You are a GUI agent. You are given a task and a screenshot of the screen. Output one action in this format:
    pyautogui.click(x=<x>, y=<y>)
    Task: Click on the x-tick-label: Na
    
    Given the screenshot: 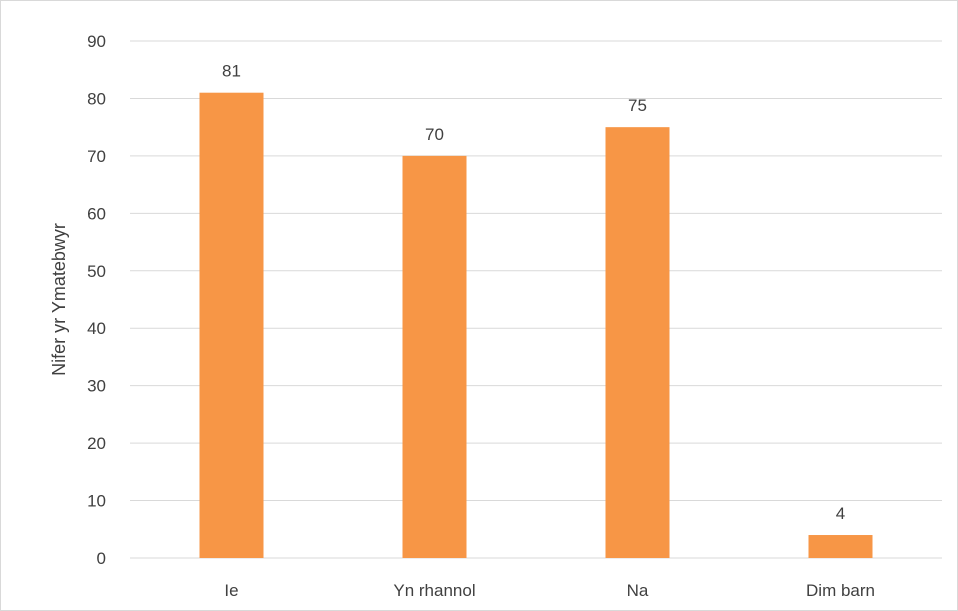 What is the action you would take?
    pyautogui.click(x=638, y=590)
    